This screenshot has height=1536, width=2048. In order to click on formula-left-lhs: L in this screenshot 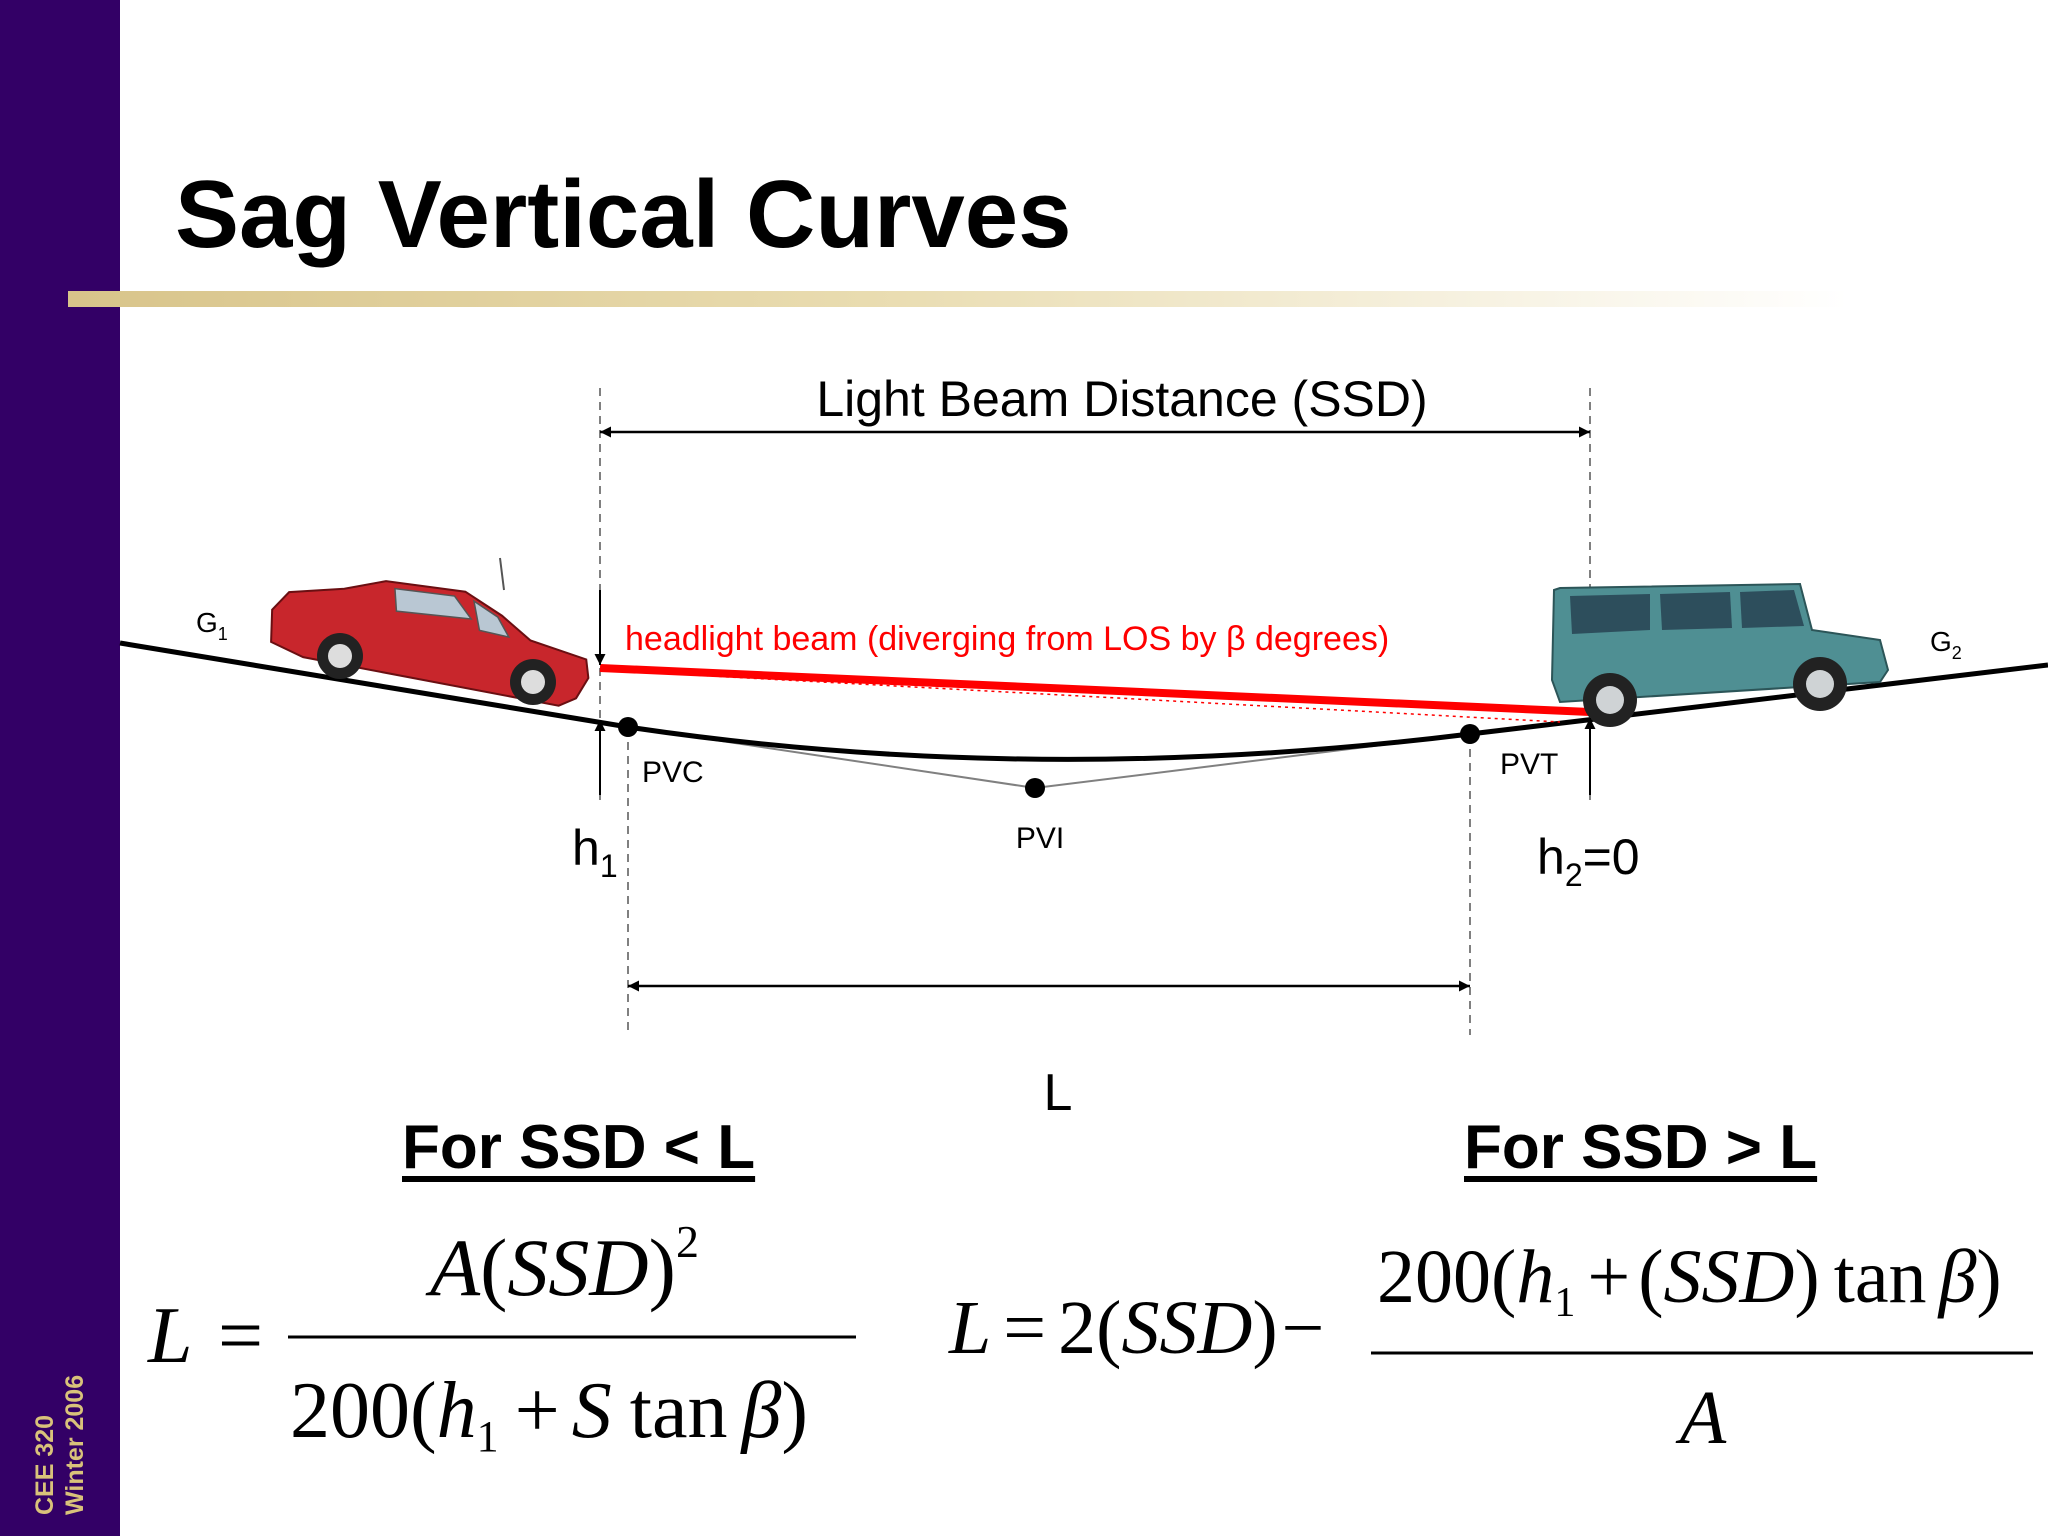, I will do `click(170, 1336)`.